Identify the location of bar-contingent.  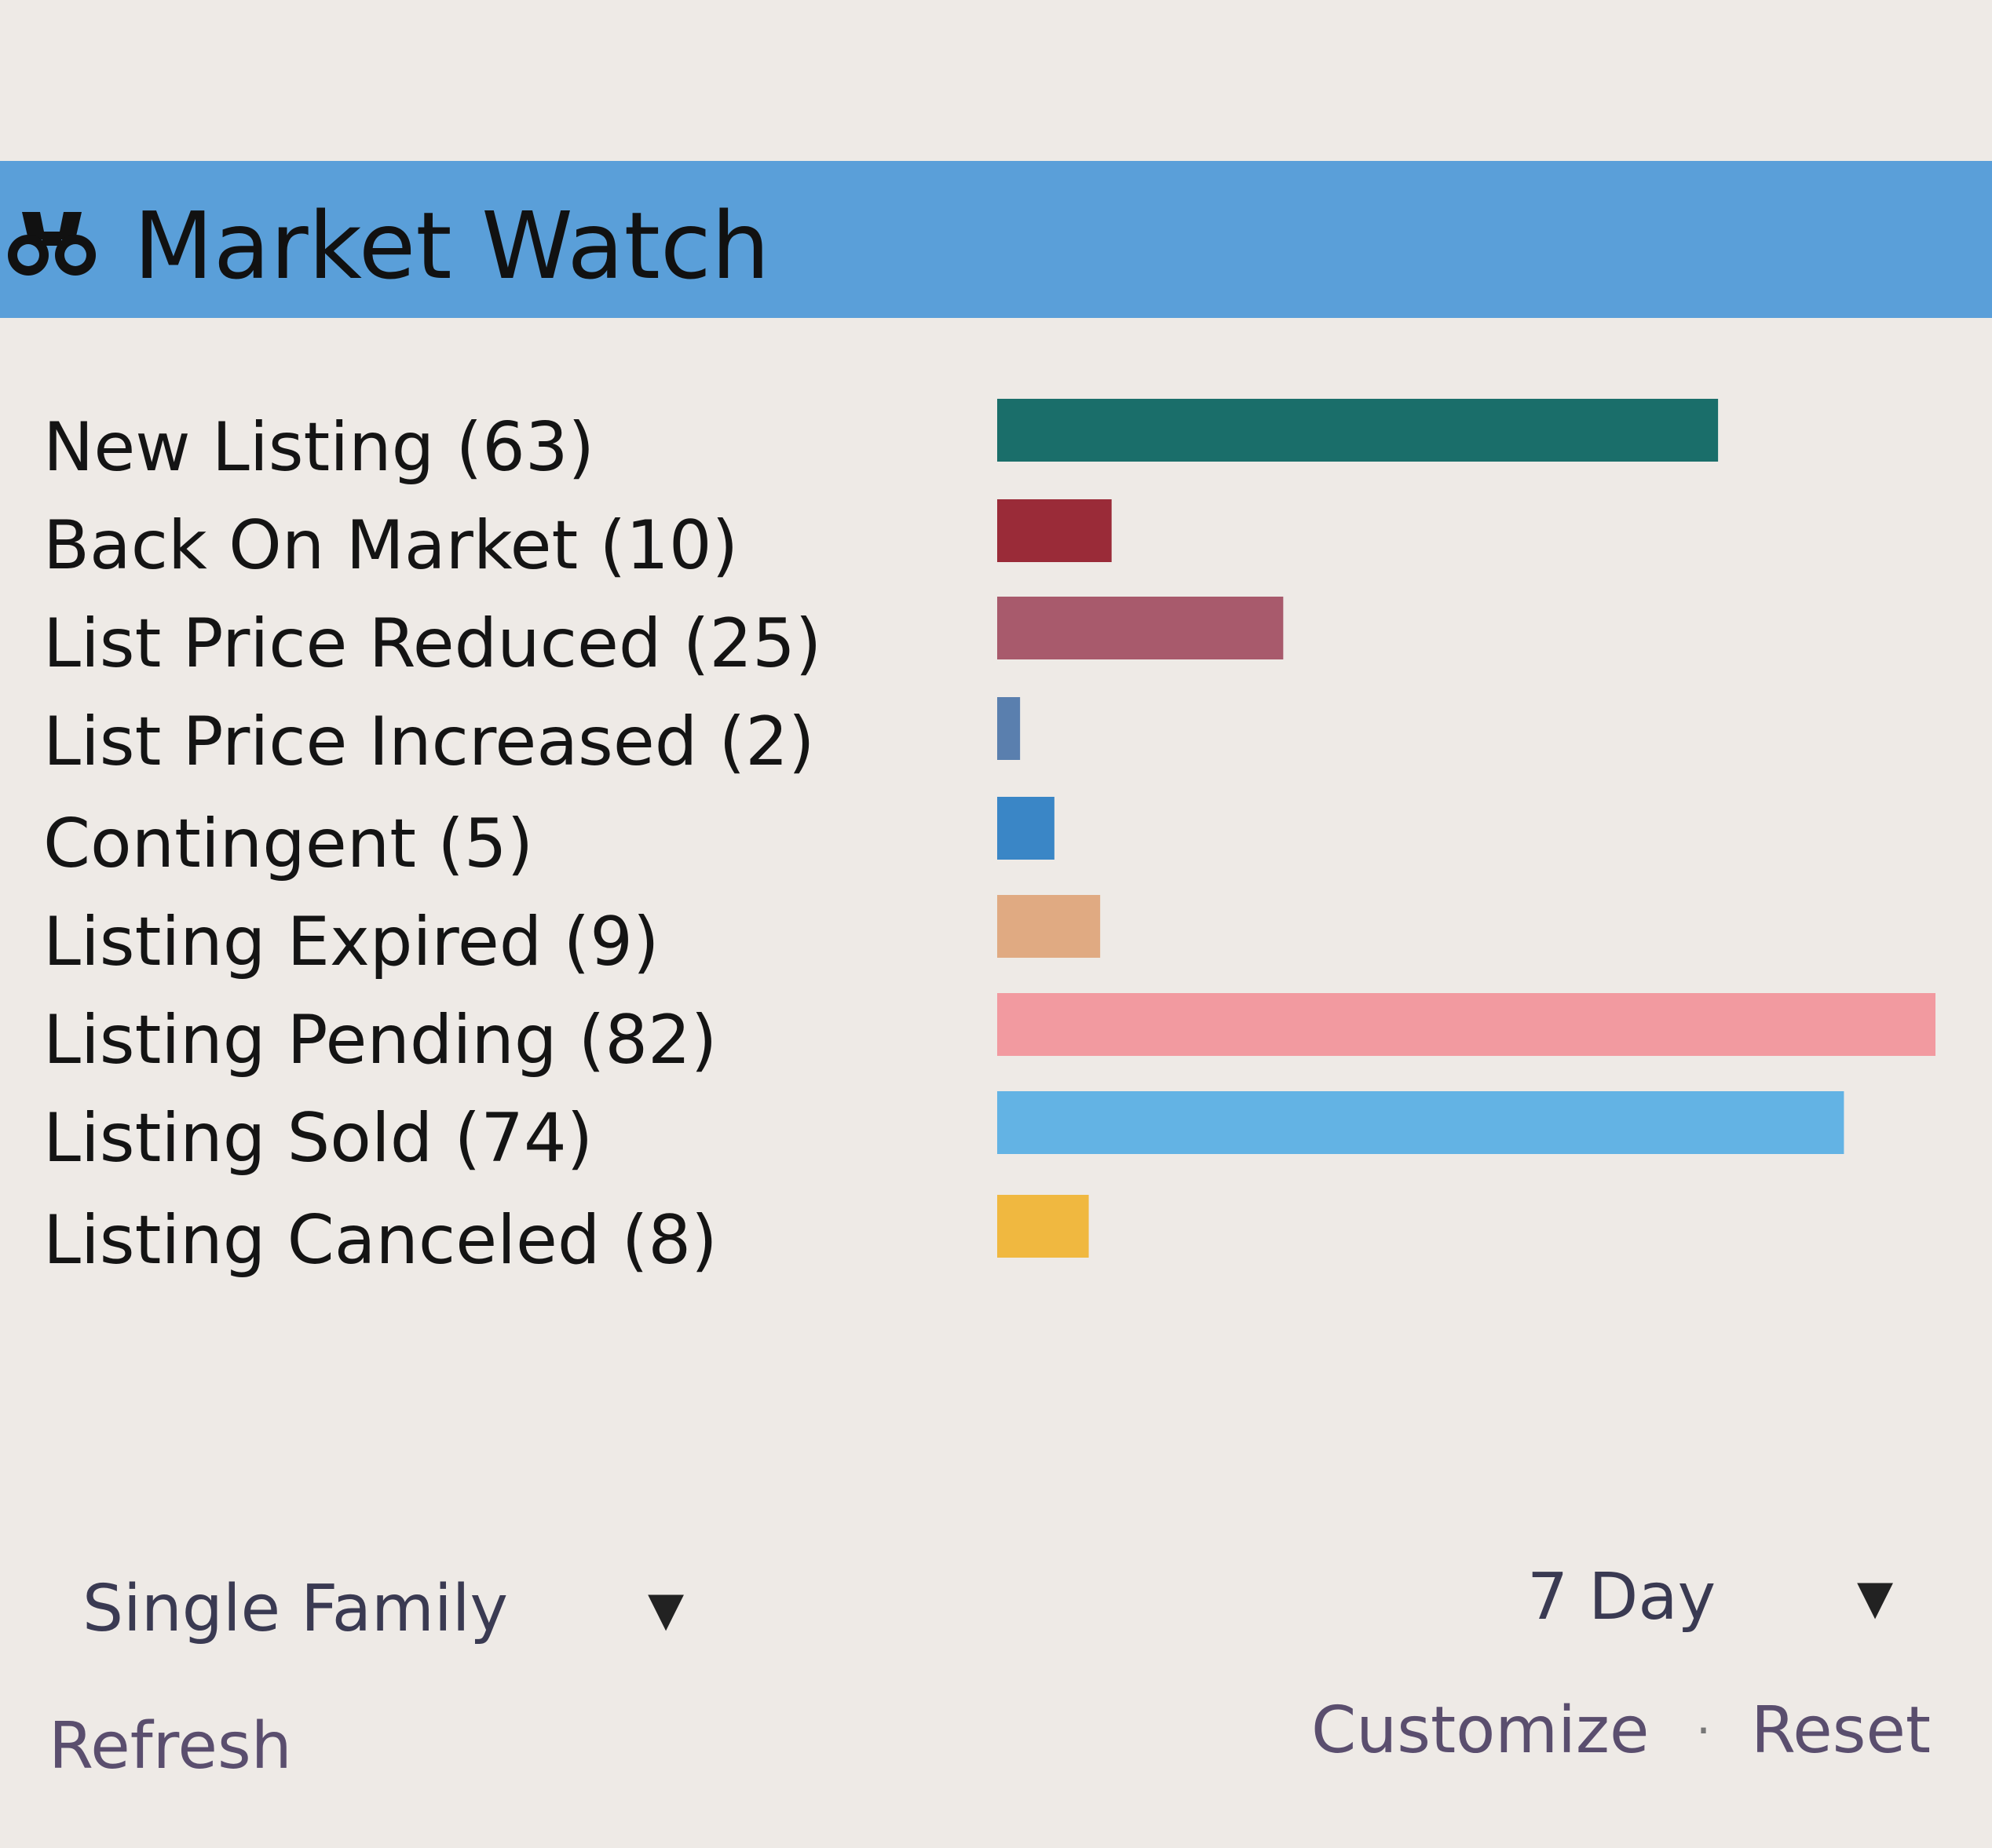
(1026, 828).